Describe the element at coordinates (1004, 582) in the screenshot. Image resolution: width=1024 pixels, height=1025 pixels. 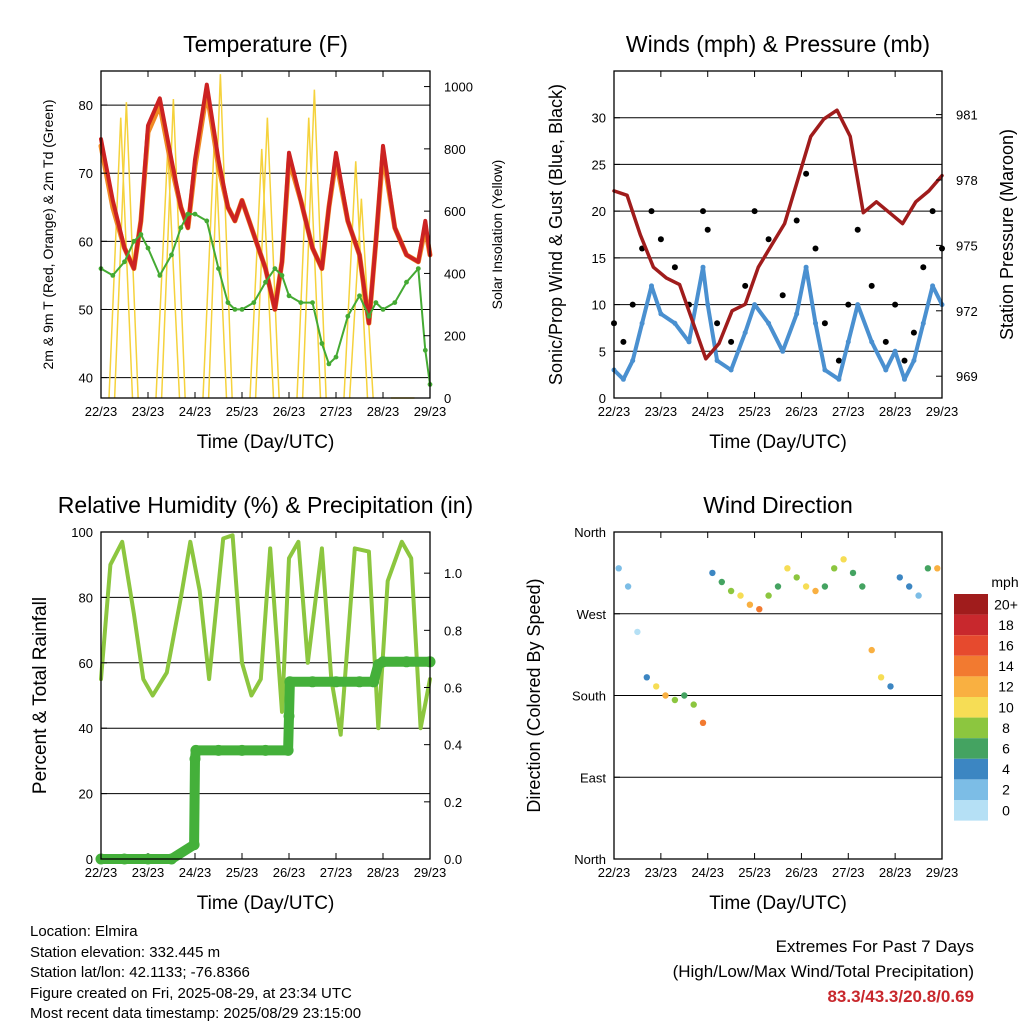
I see `colorbar-title: mph` at that location.